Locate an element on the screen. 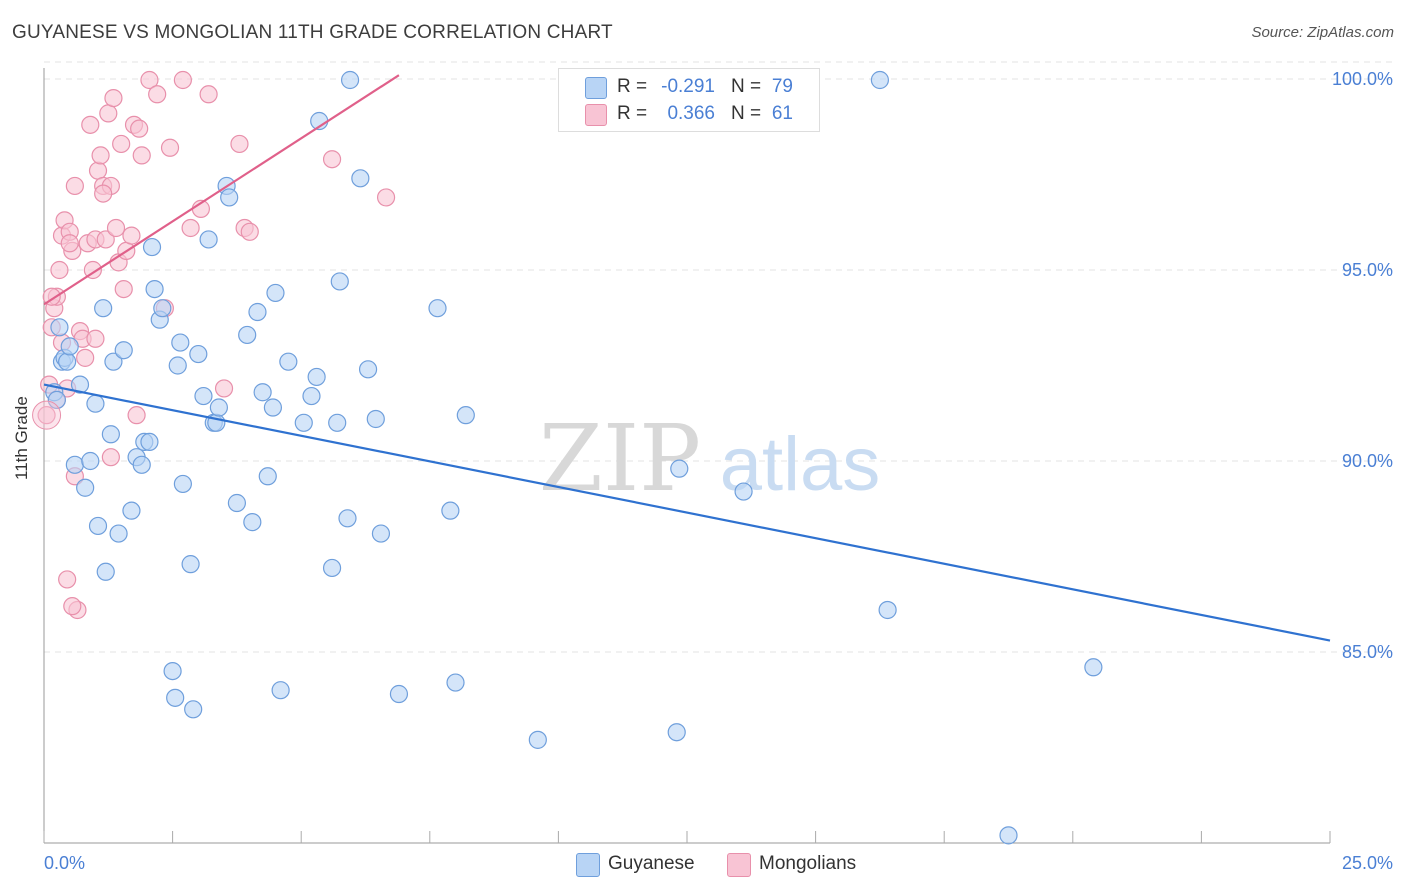  legend-n-value: 61 is located at coordinates (782, 113).